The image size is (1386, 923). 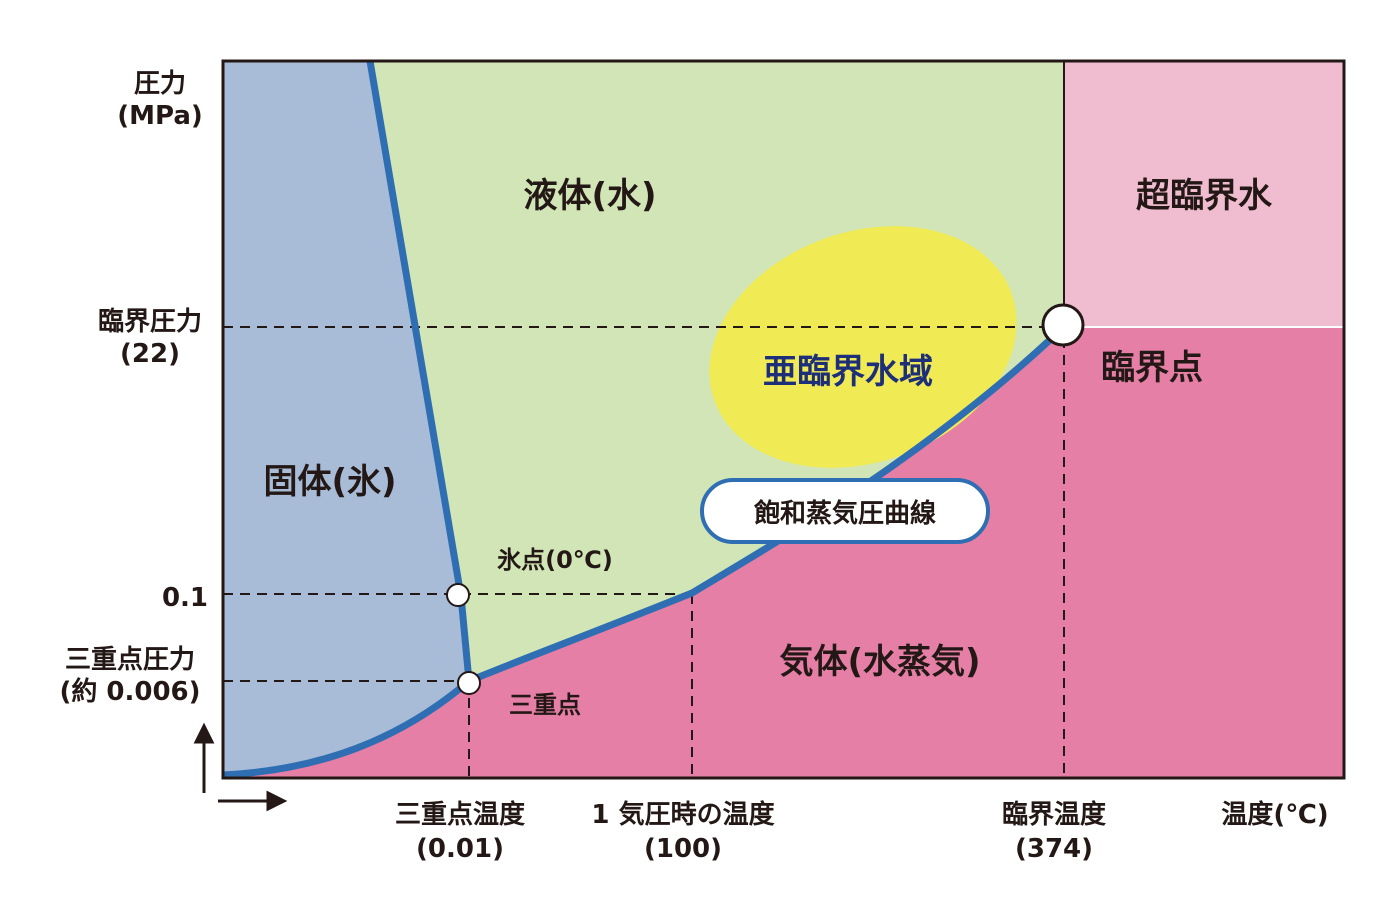 What do you see at coordinates (346, 418) in the screenshot?
I see `solid-region` at bounding box center [346, 418].